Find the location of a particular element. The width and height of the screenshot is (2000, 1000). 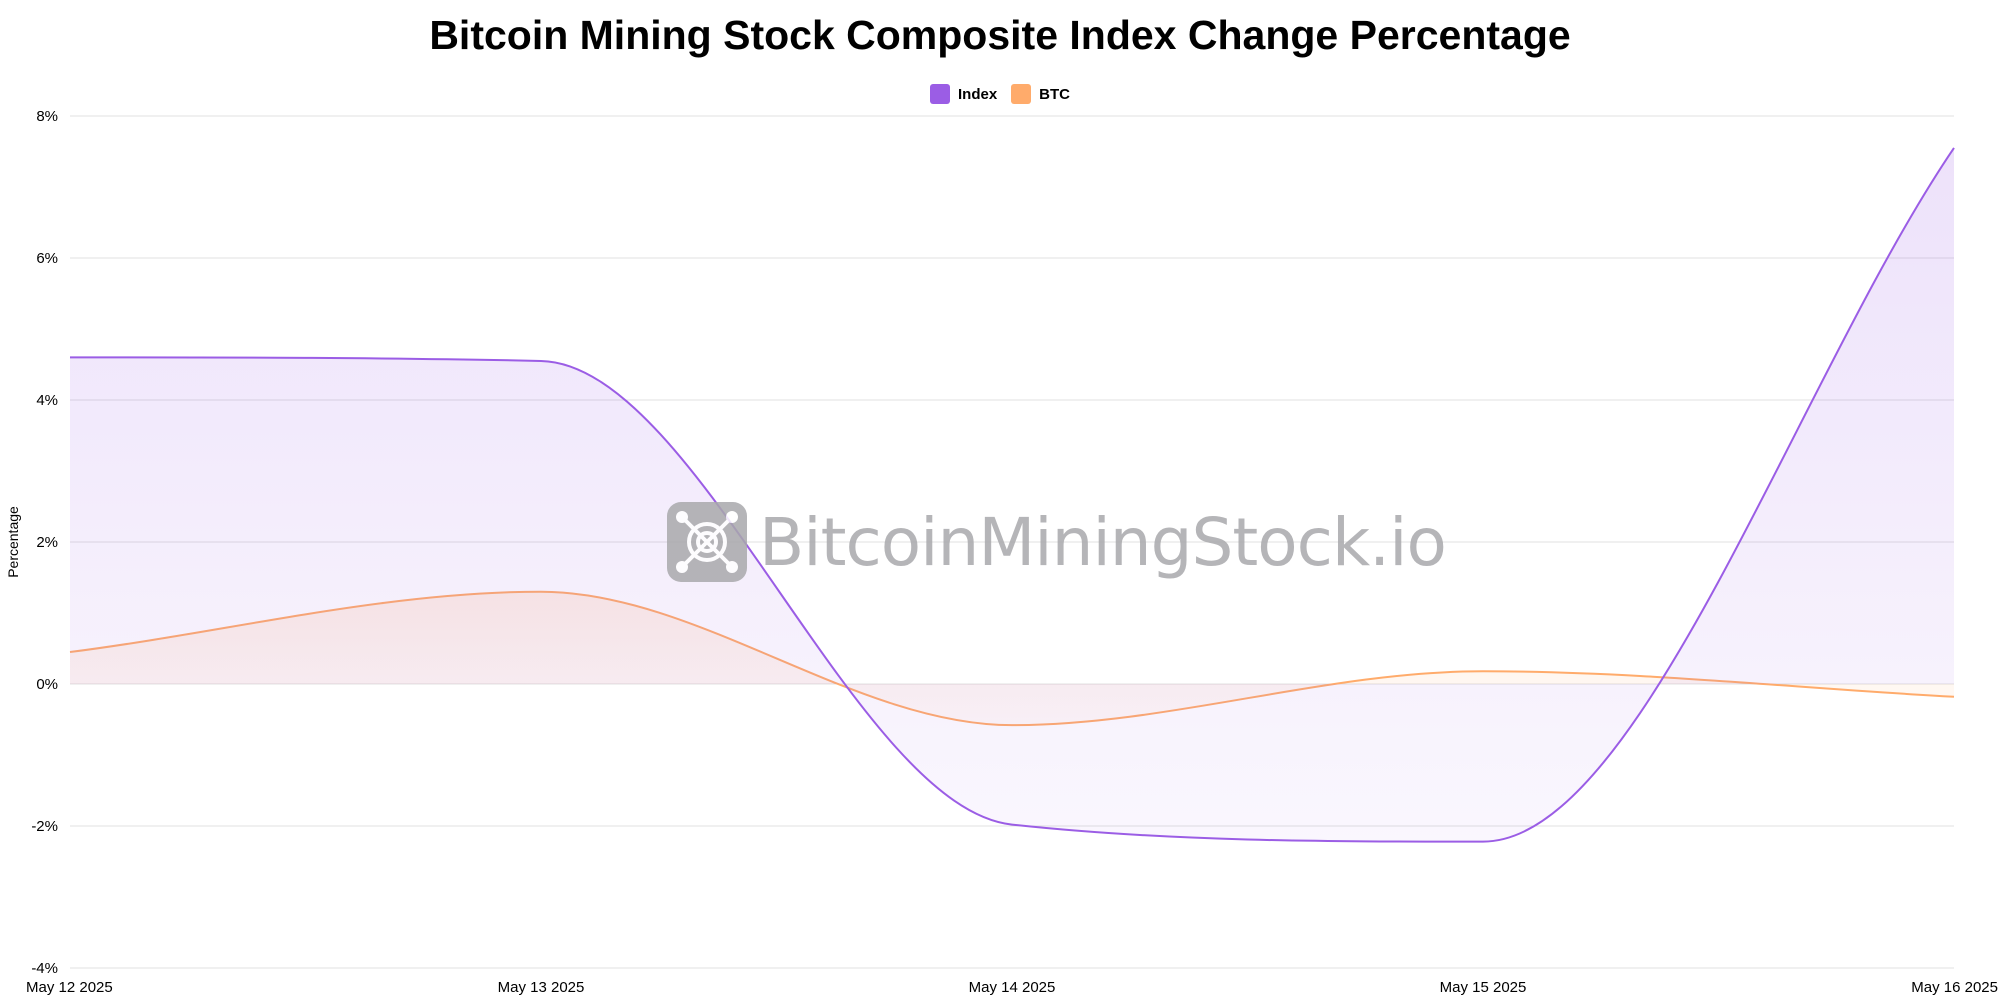

y-tick-label: -2% is located at coordinates (44, 826).